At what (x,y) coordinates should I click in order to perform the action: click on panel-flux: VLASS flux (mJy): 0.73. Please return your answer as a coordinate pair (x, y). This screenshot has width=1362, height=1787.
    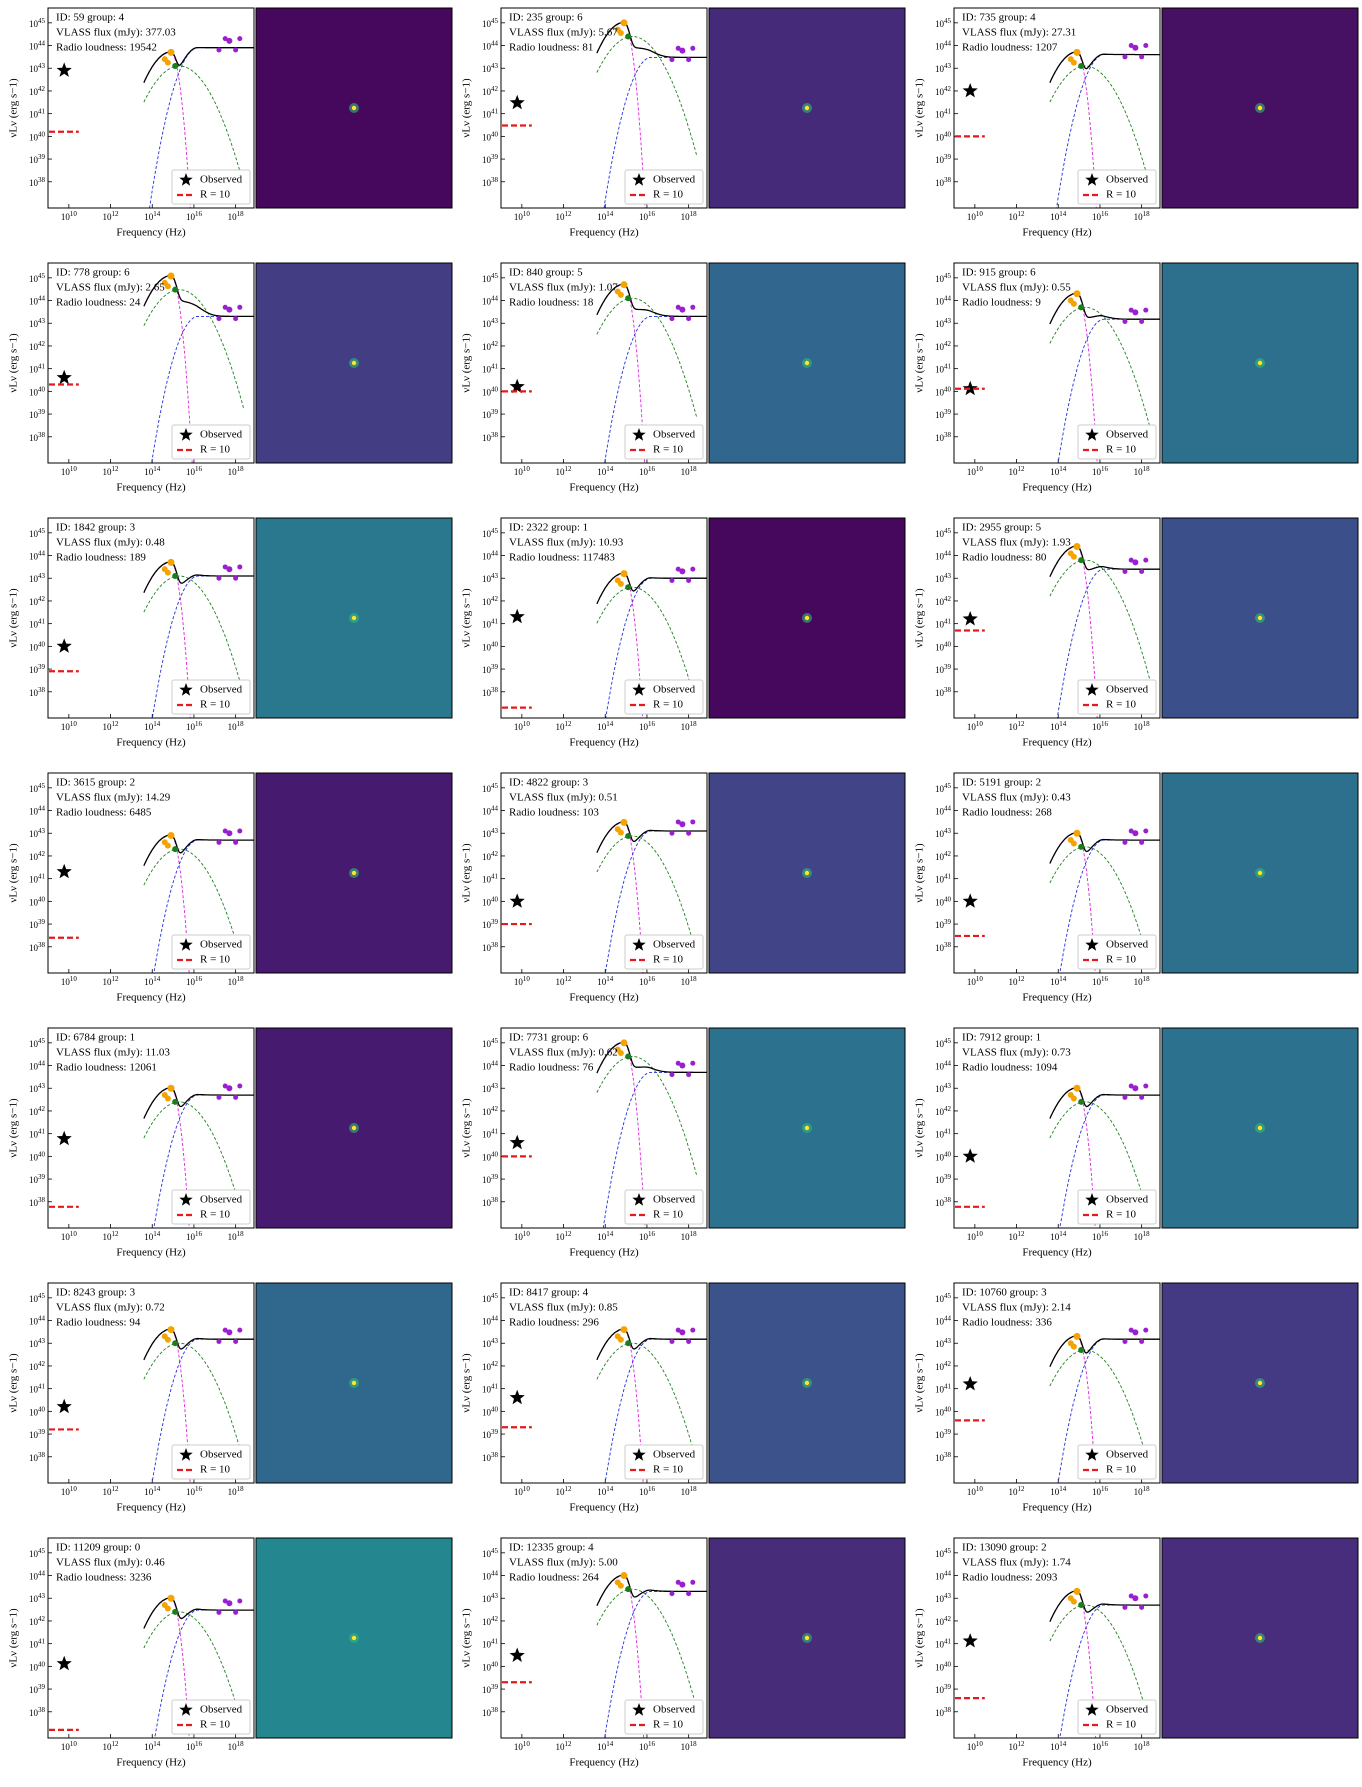
    Looking at the image, I should click on (1016, 1053).